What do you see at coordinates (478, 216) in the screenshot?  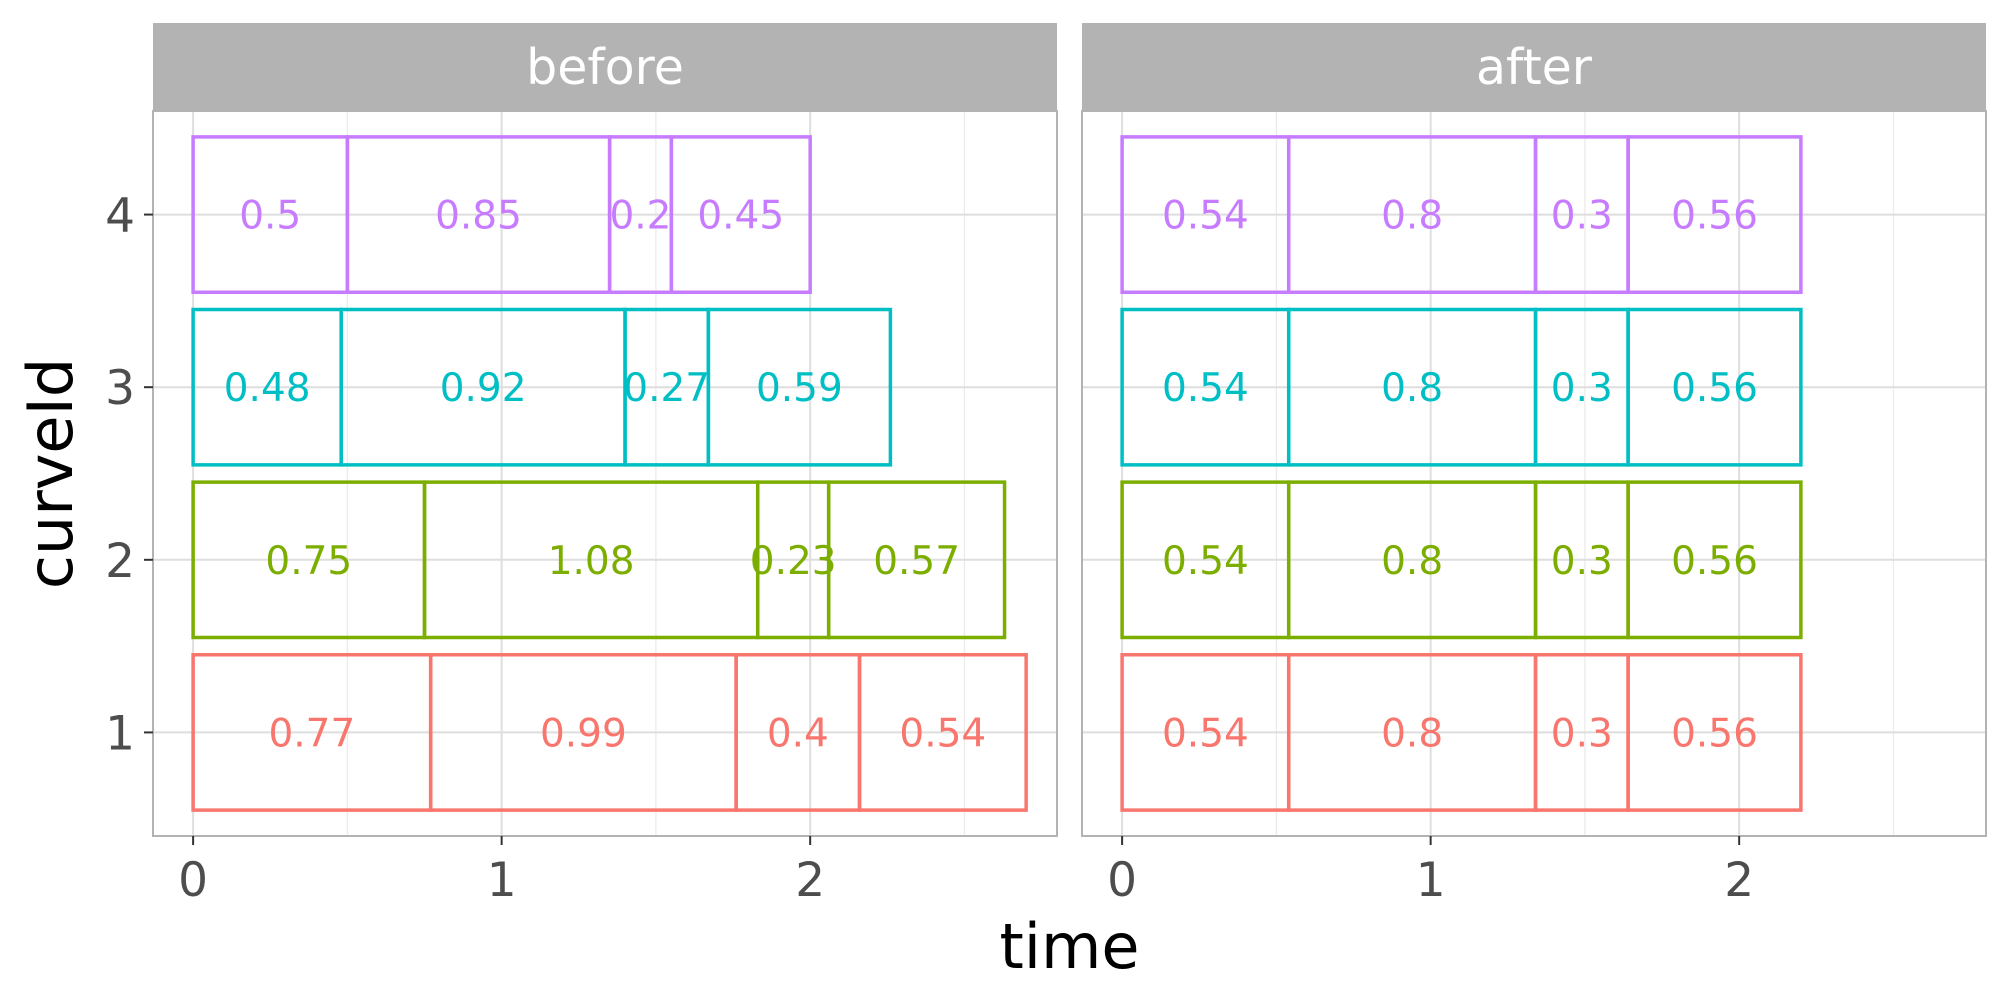 I see `data-label: 0.85` at bounding box center [478, 216].